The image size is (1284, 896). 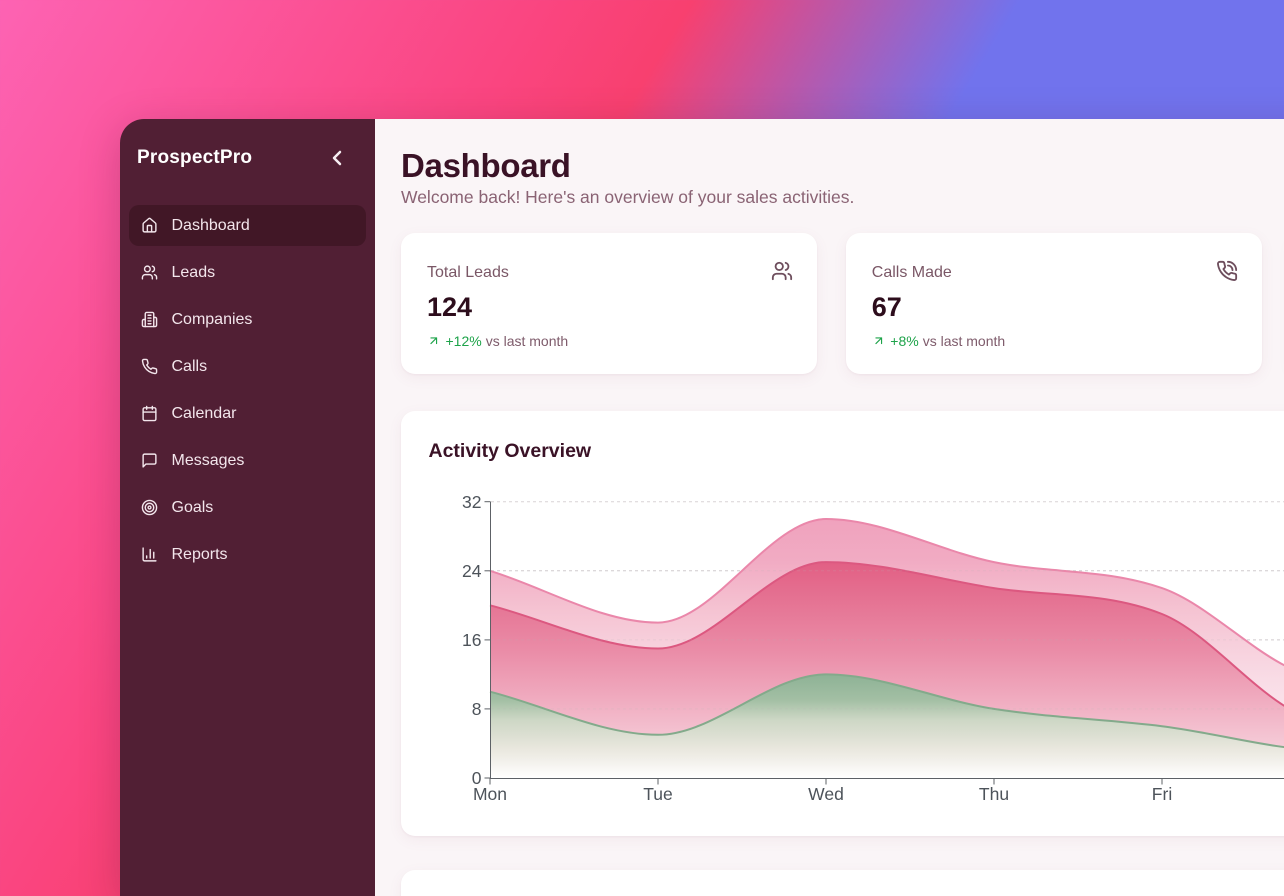 I want to click on svg-text: Fri, so click(x=1162, y=794).